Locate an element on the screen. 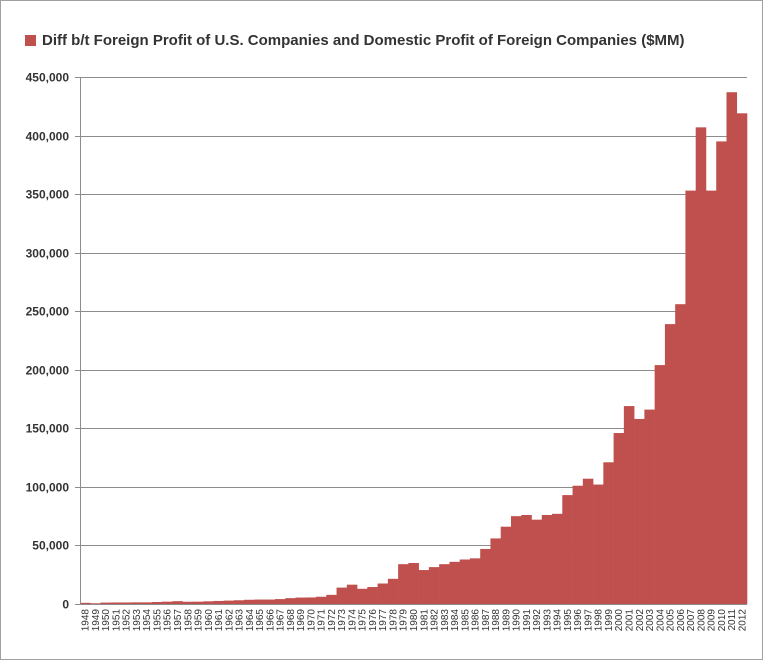 The image size is (763, 660). y-tick-label: 200,000 is located at coordinates (48, 371).